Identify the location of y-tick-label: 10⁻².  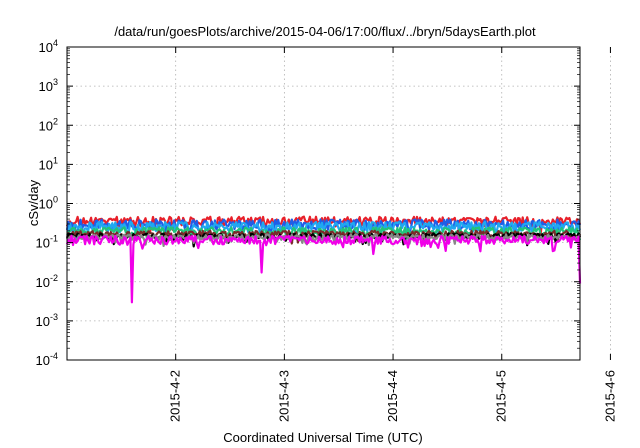
(47, 281).